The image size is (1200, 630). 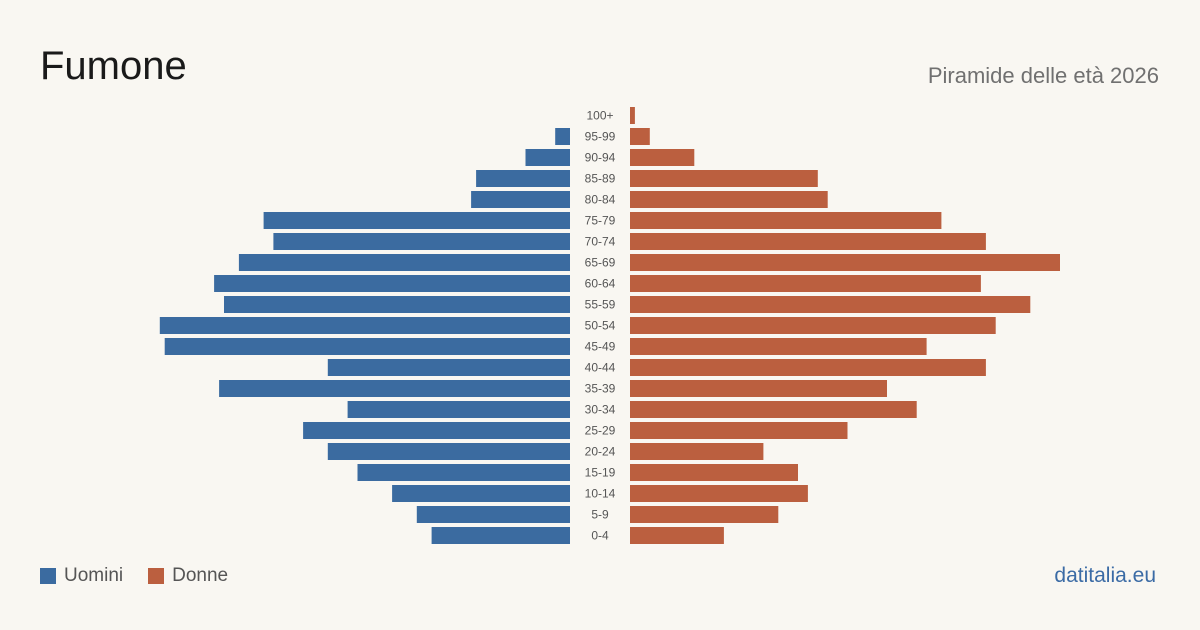 What do you see at coordinates (600, 410) in the screenshot?
I see `age-label-30-34: 30-34` at bounding box center [600, 410].